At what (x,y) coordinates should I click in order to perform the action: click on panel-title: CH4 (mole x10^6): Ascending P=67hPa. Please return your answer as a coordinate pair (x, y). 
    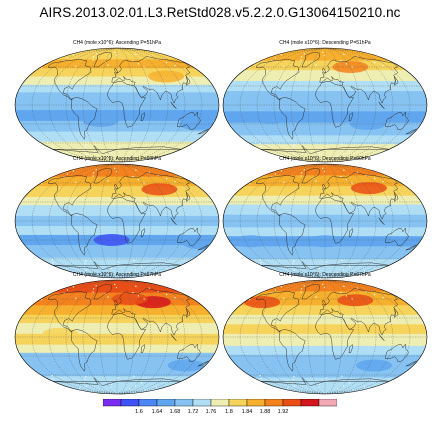
    Looking at the image, I should click on (117, 275).